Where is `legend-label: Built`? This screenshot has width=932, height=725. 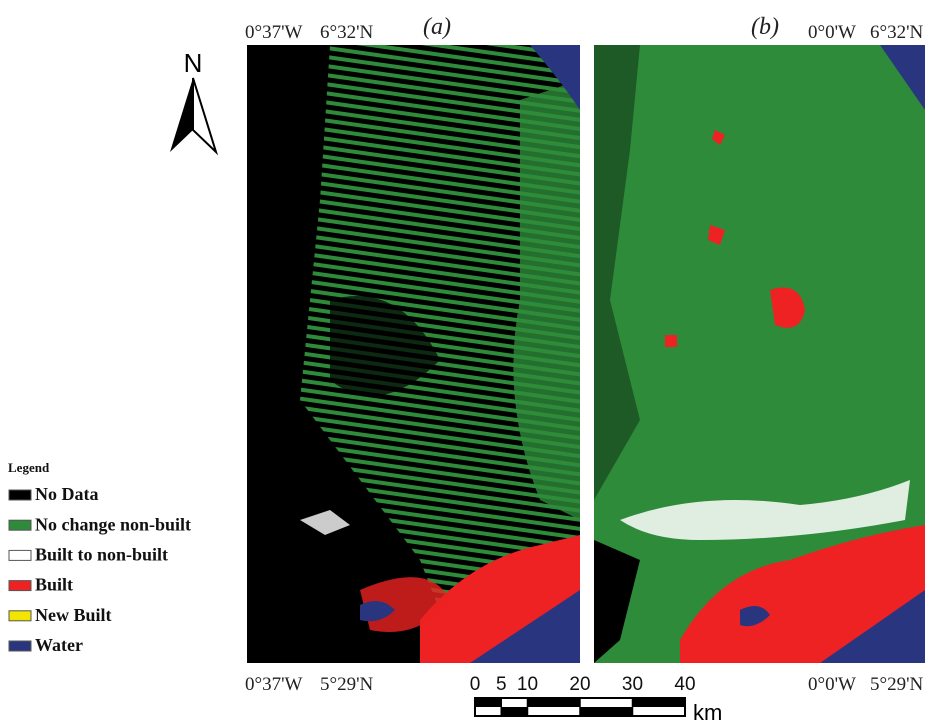 legend-label: Built is located at coordinates (54, 585).